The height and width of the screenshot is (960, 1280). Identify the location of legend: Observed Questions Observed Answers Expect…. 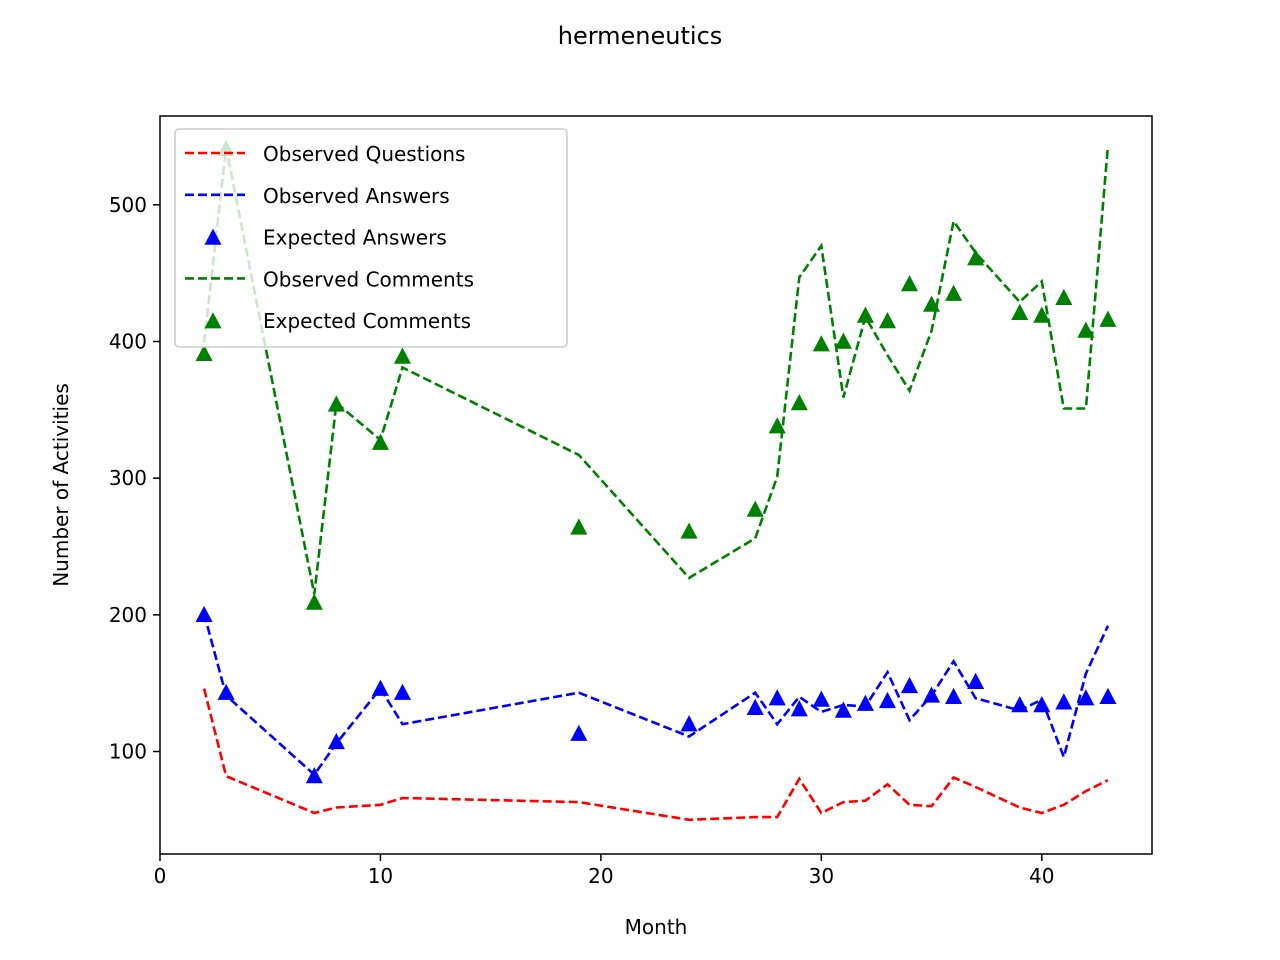
(371, 238).